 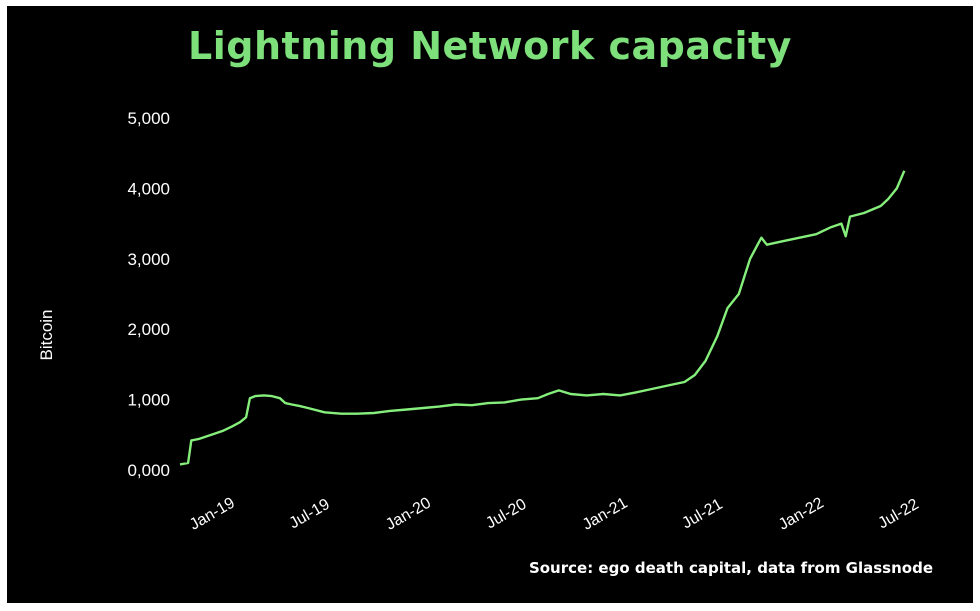 I want to click on x-tick-label: Jul-22, so click(x=898, y=514).